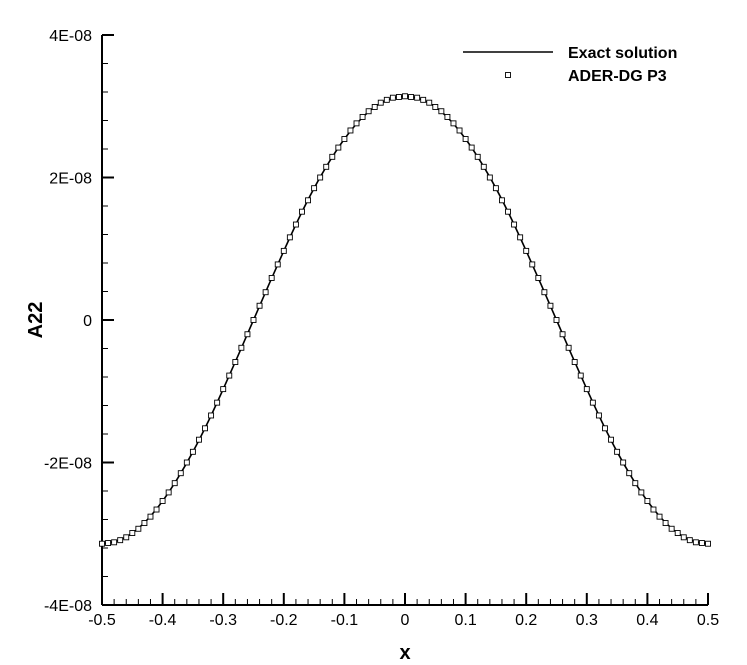  Describe the element at coordinates (68, 606) in the screenshot. I see `y-tick-label: -4E-08` at that location.